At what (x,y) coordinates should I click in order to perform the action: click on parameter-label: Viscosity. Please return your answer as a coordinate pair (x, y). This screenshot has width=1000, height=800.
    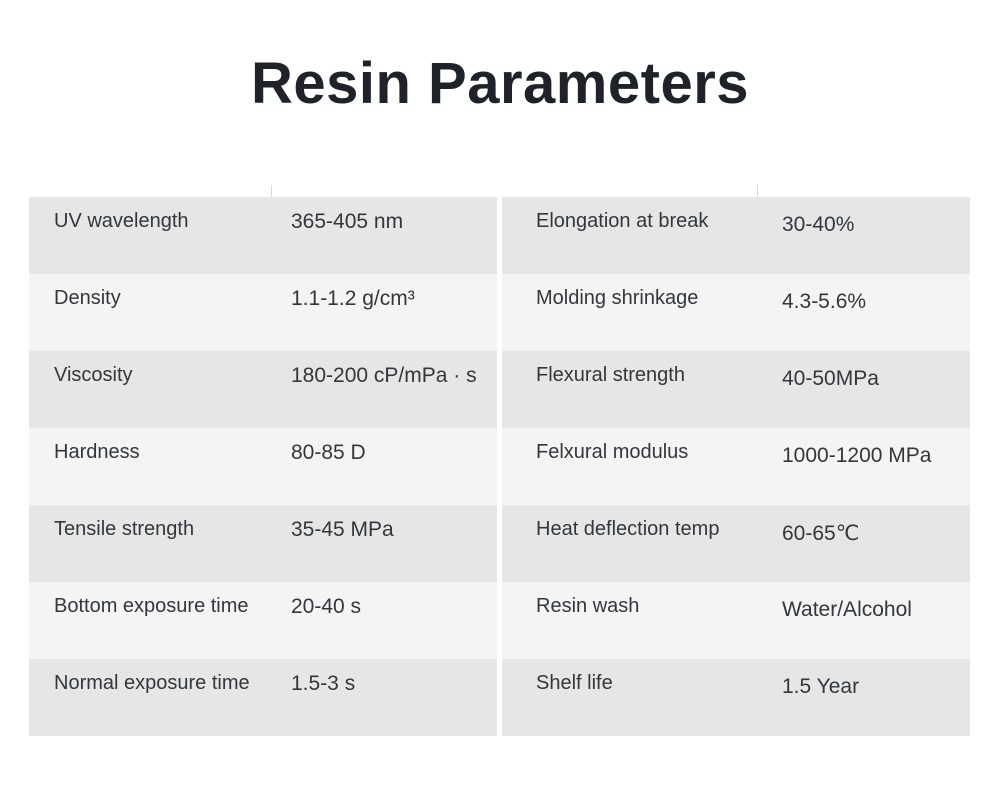
    Looking at the image, I should click on (93, 375).